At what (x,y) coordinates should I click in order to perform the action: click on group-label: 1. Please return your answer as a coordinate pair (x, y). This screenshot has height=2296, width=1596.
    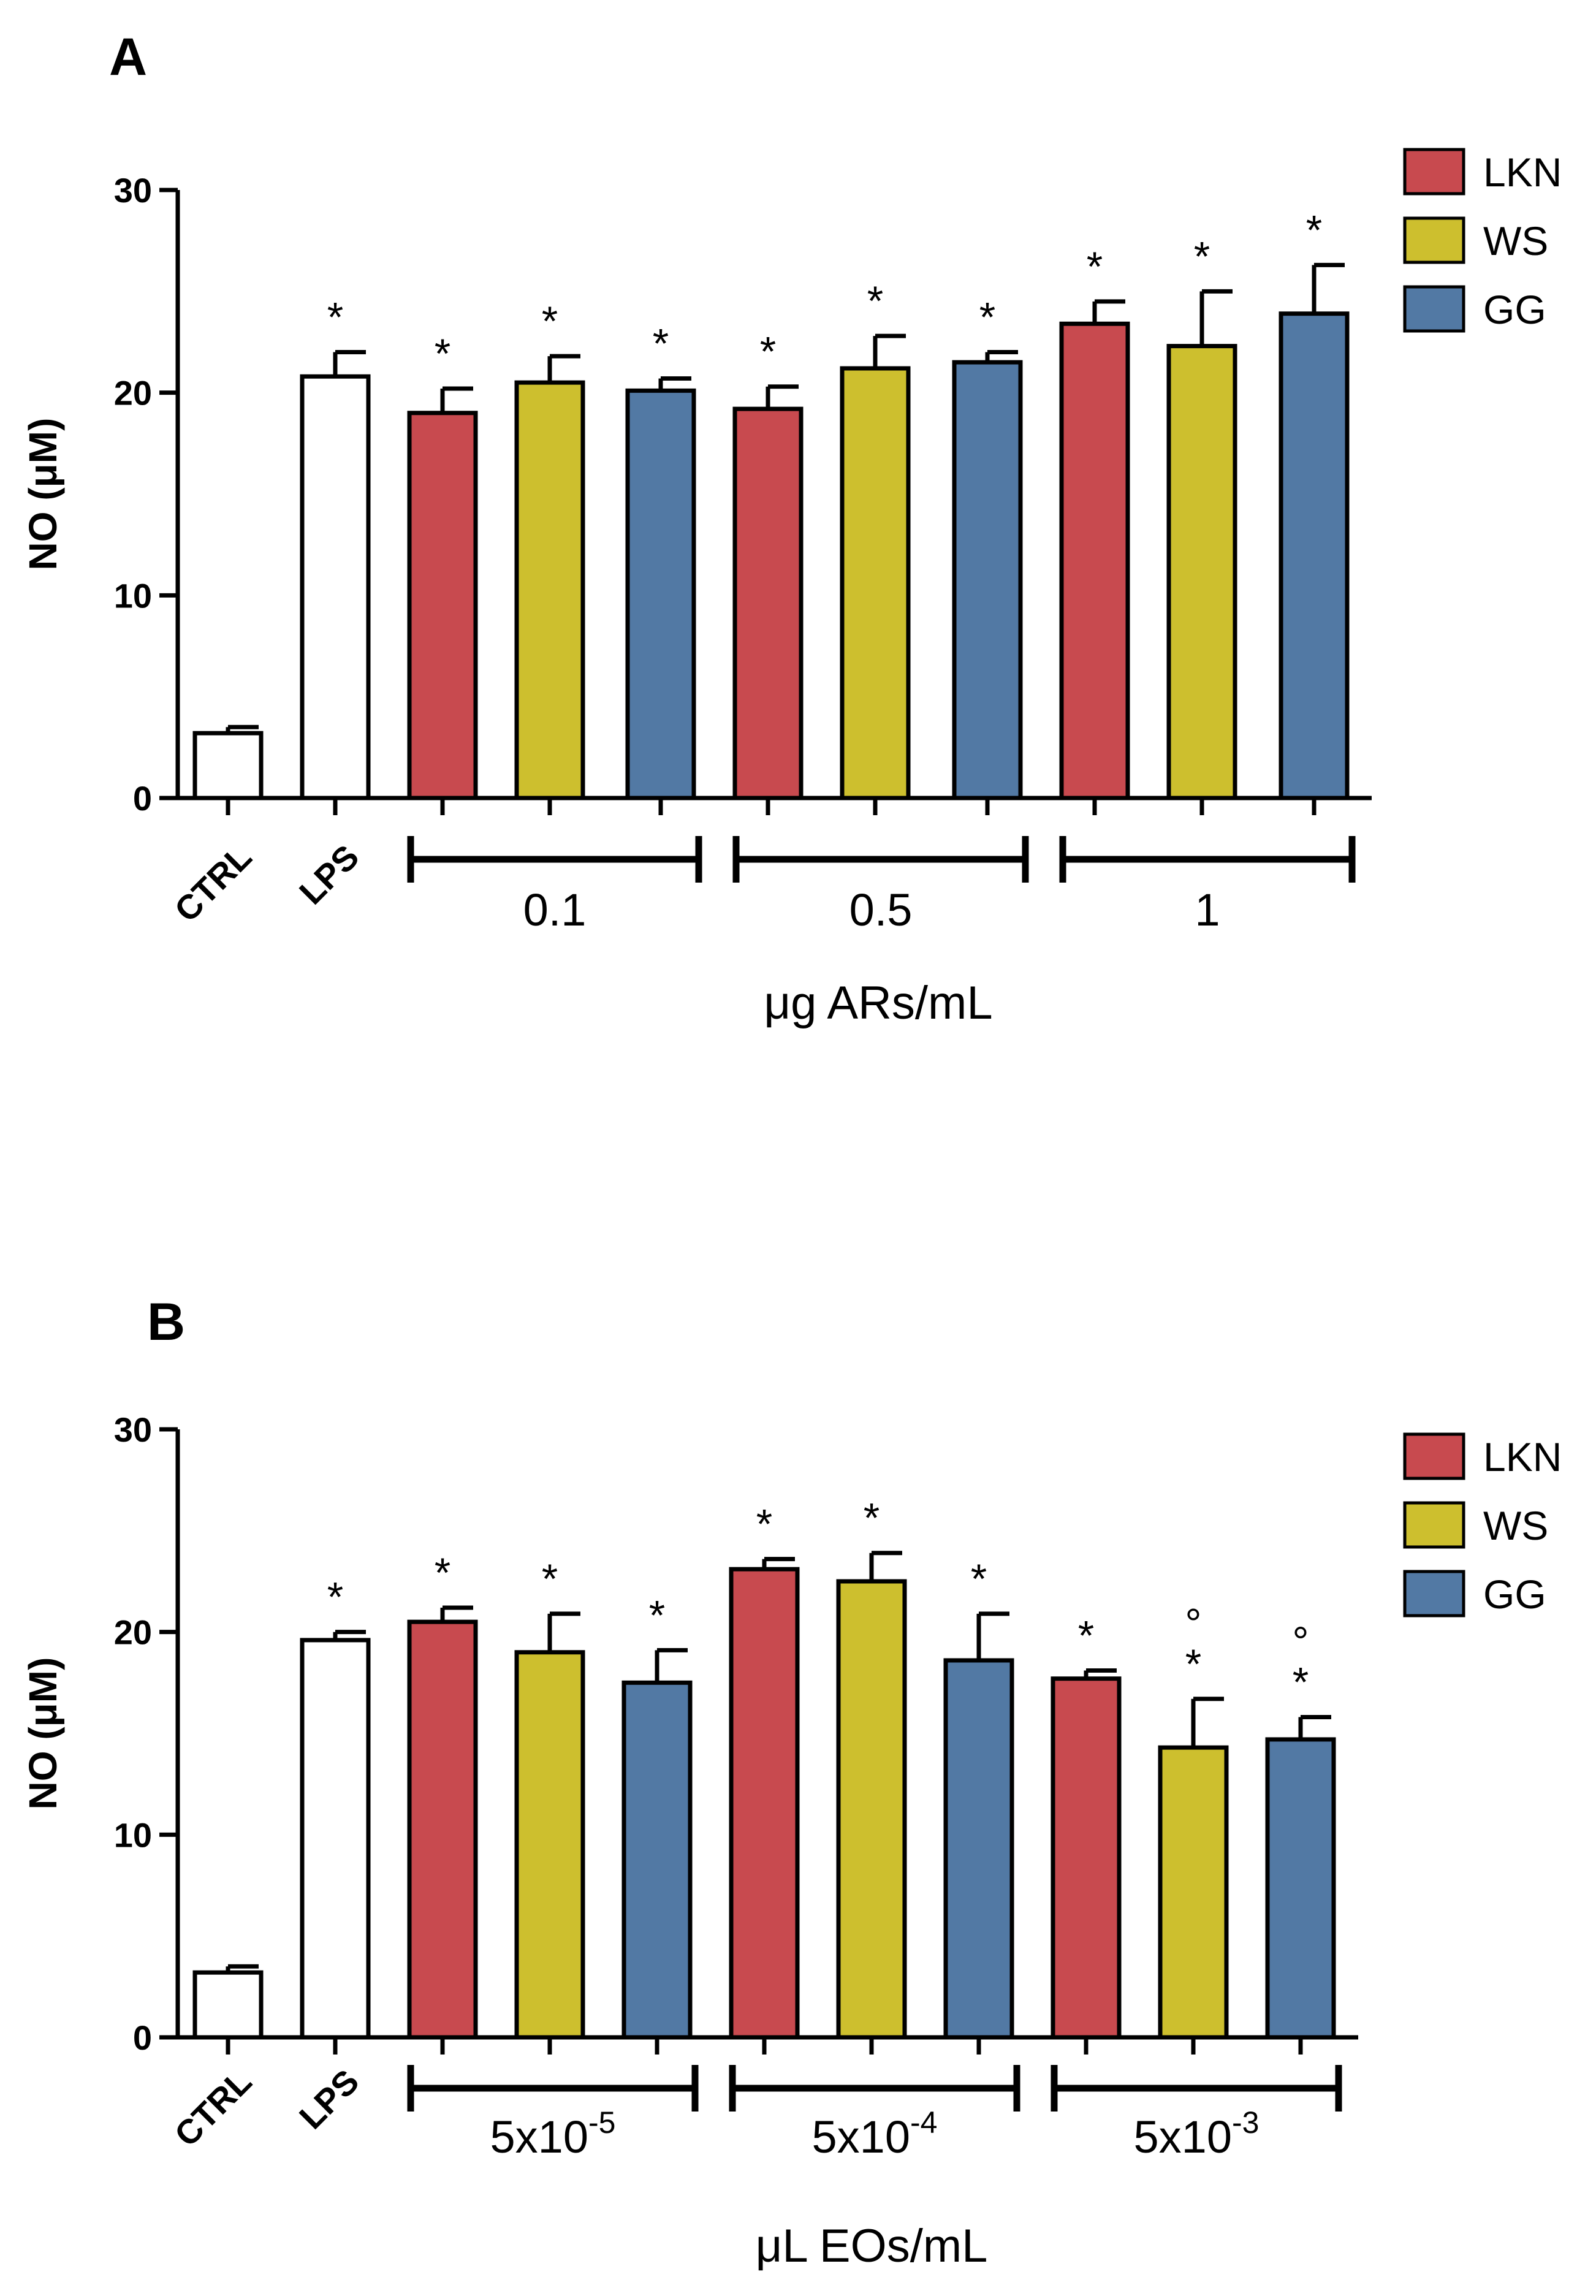
    Looking at the image, I should click on (1207, 909).